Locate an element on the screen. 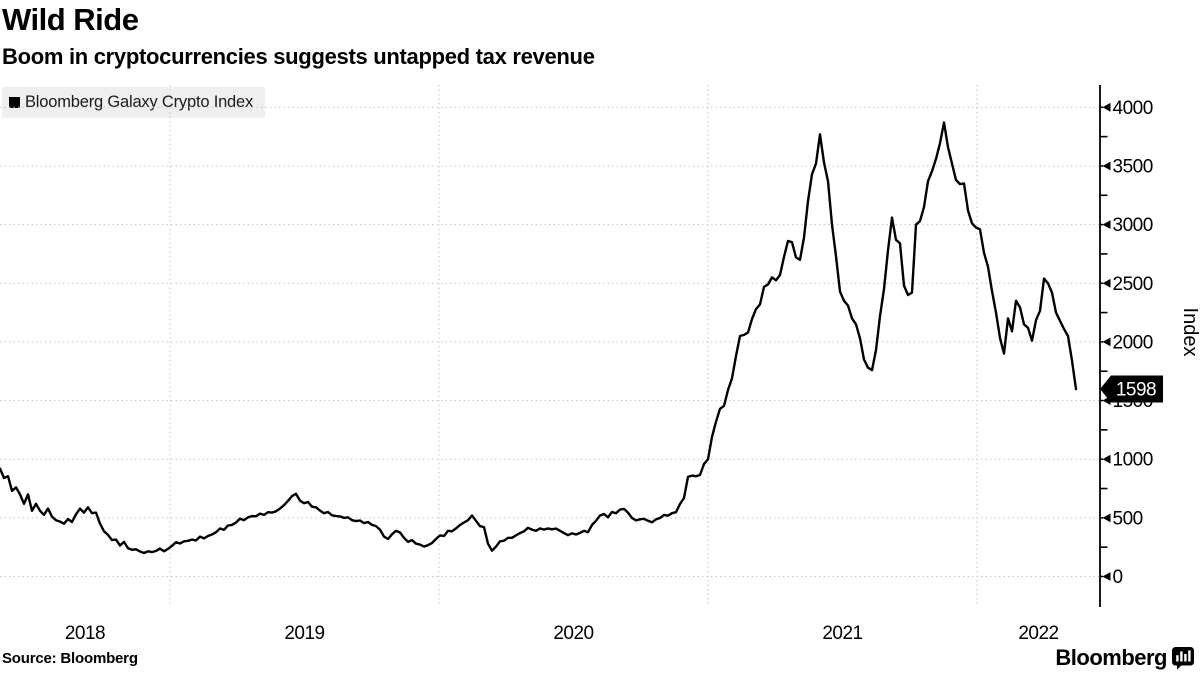  bloomberg-brand: Bloomberg is located at coordinates (1124, 658).